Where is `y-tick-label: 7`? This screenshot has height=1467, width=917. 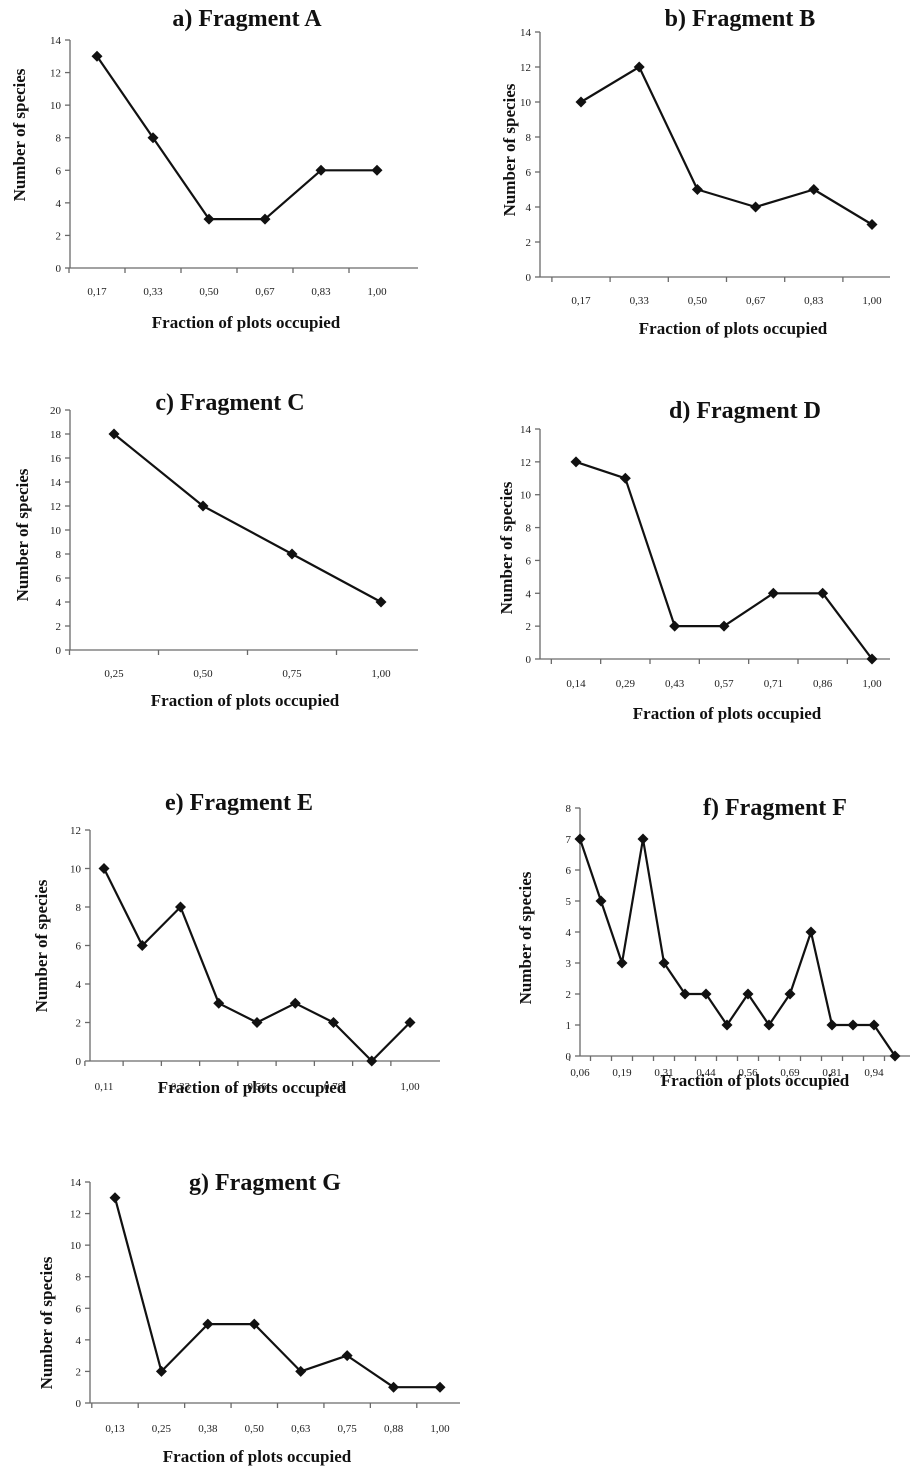 y-tick-label: 7 is located at coordinates (569, 840).